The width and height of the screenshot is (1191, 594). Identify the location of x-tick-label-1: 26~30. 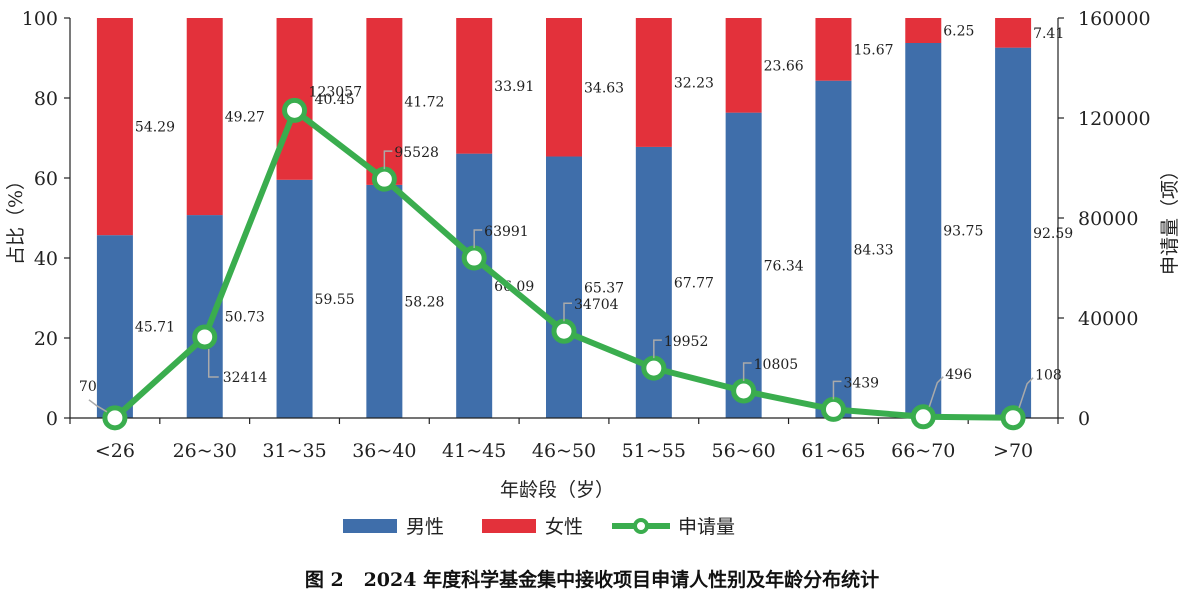
(205, 451).